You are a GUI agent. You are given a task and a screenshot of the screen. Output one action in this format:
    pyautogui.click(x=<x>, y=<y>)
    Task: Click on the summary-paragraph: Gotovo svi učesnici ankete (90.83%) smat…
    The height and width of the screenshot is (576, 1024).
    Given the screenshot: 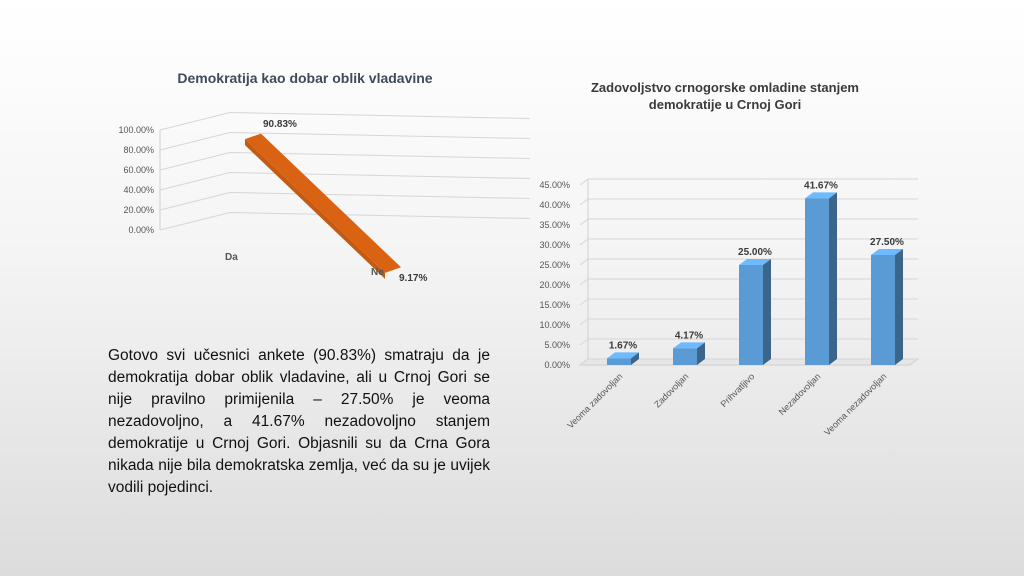 What is the action you would take?
    pyautogui.click(x=299, y=421)
    